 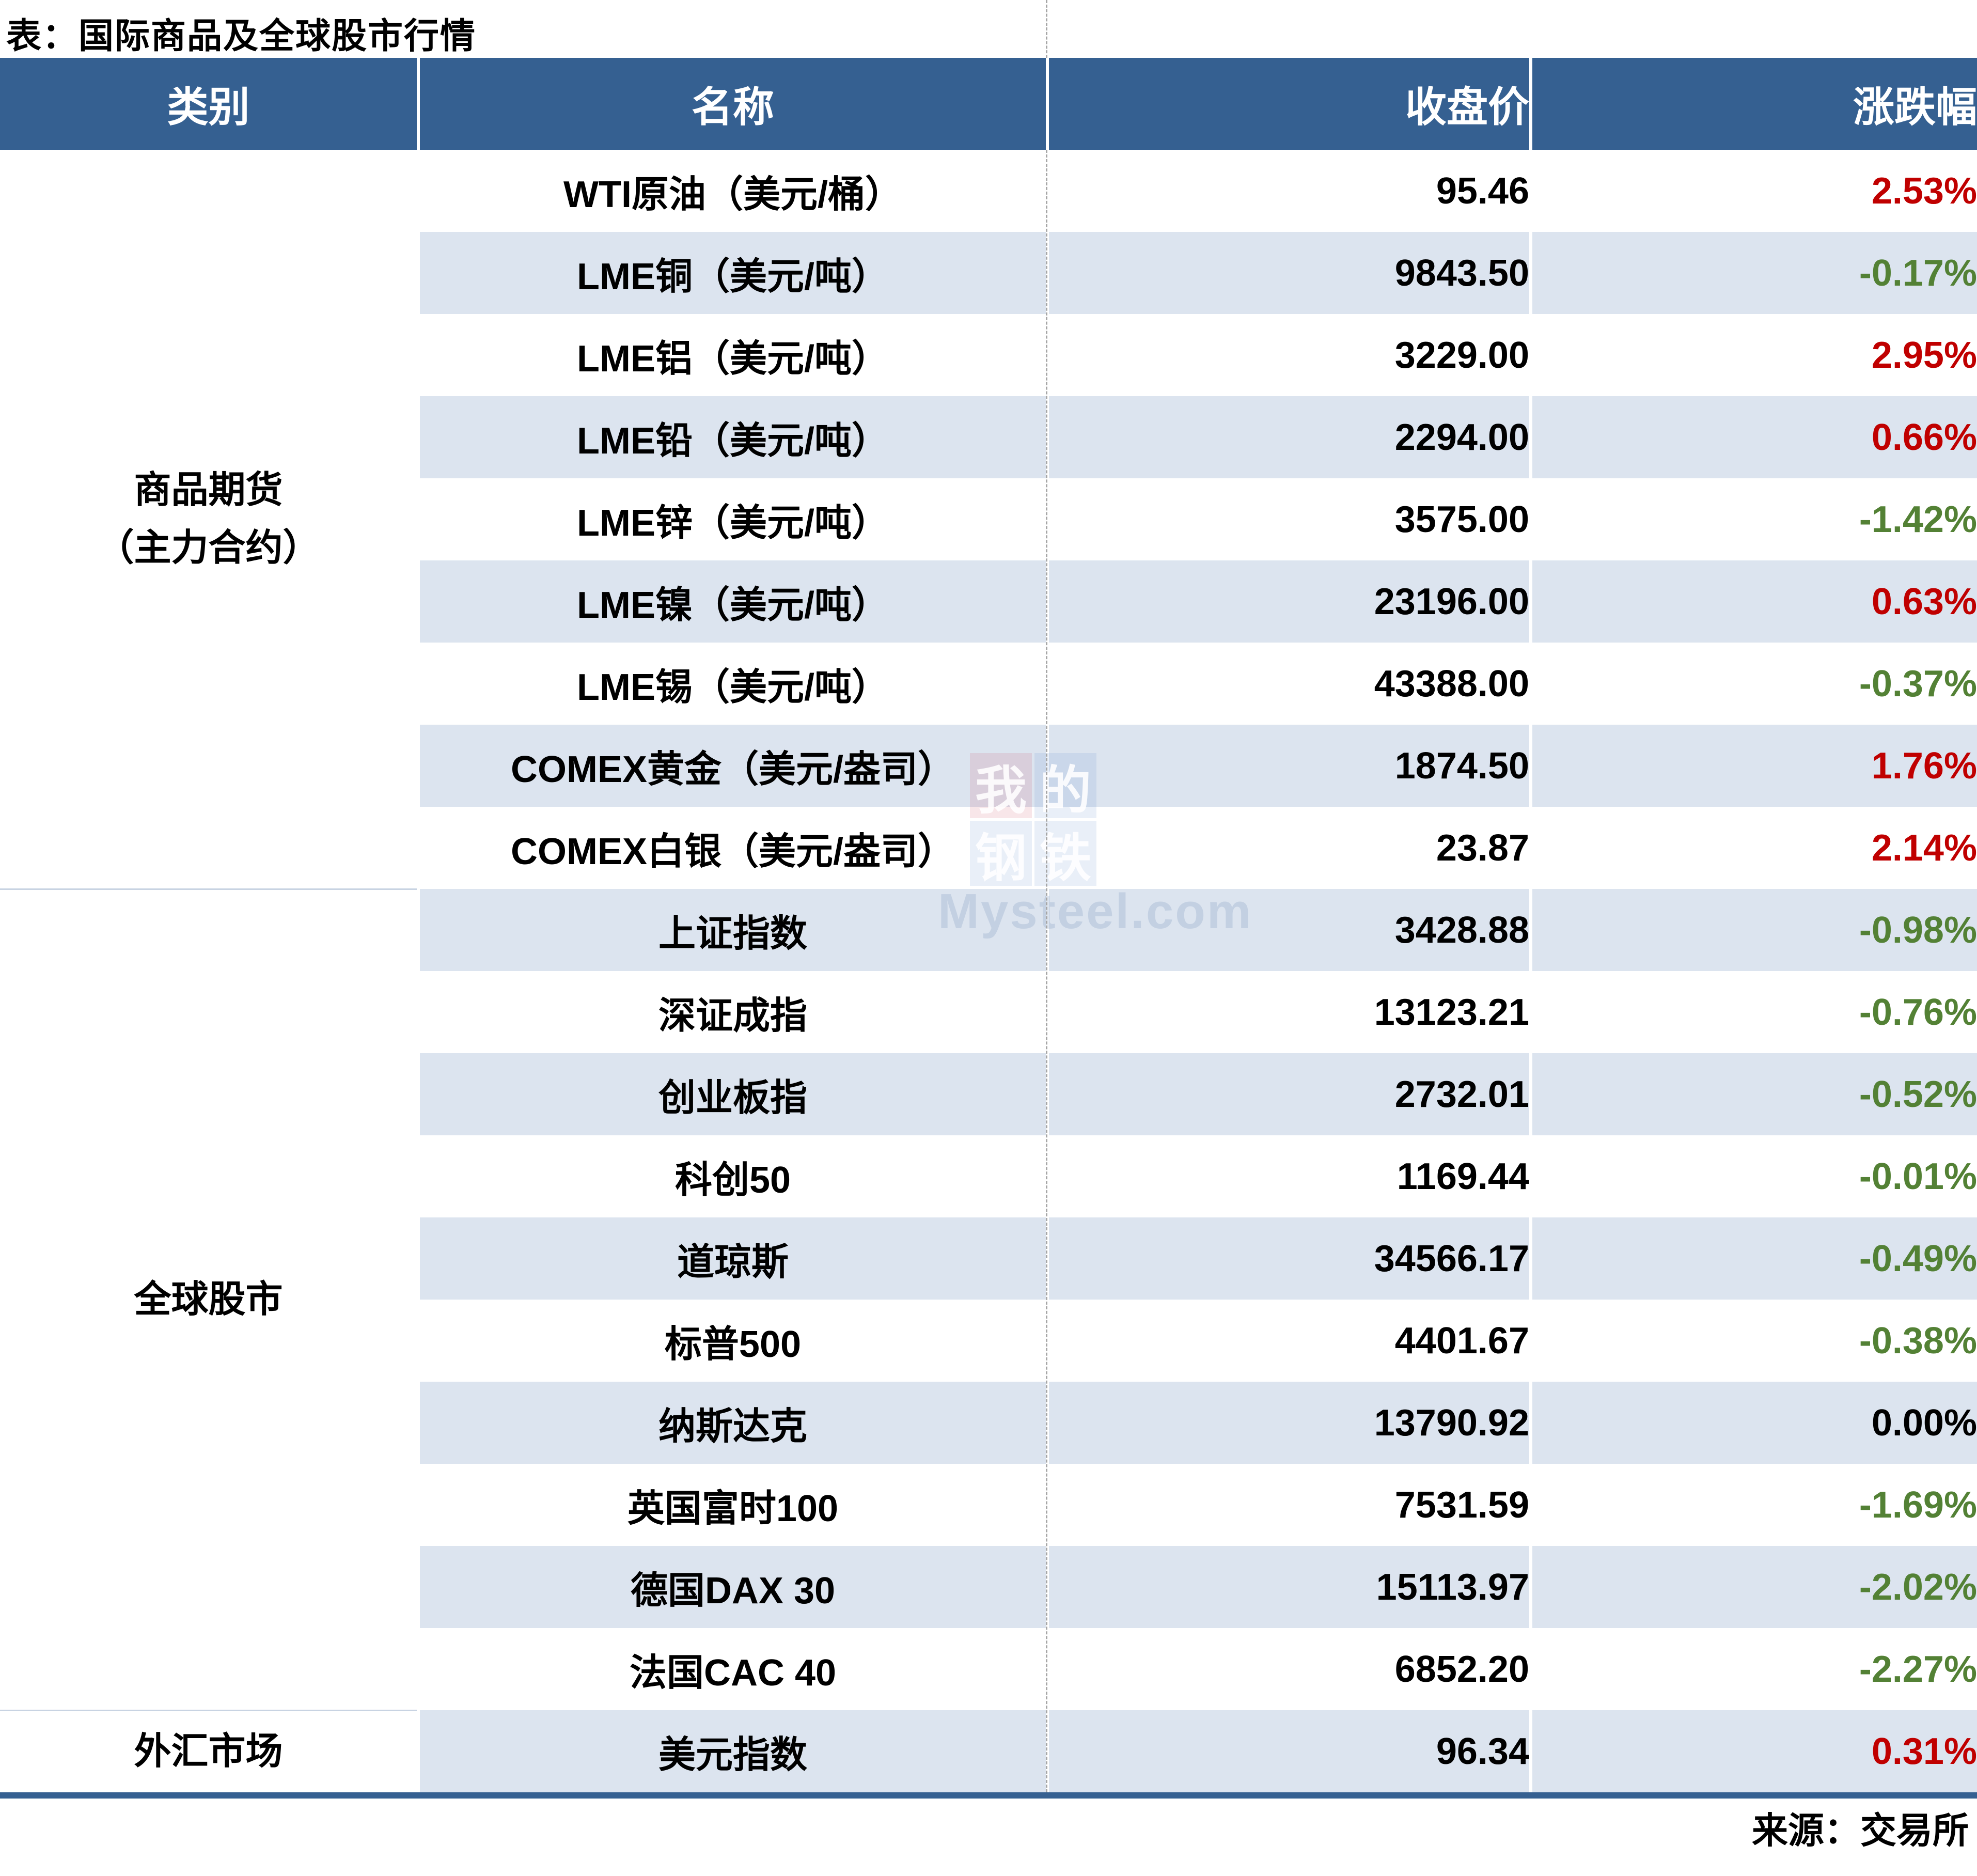 I want to click on instrument-name: WTI原油（美元/桶）, so click(x=733, y=191).